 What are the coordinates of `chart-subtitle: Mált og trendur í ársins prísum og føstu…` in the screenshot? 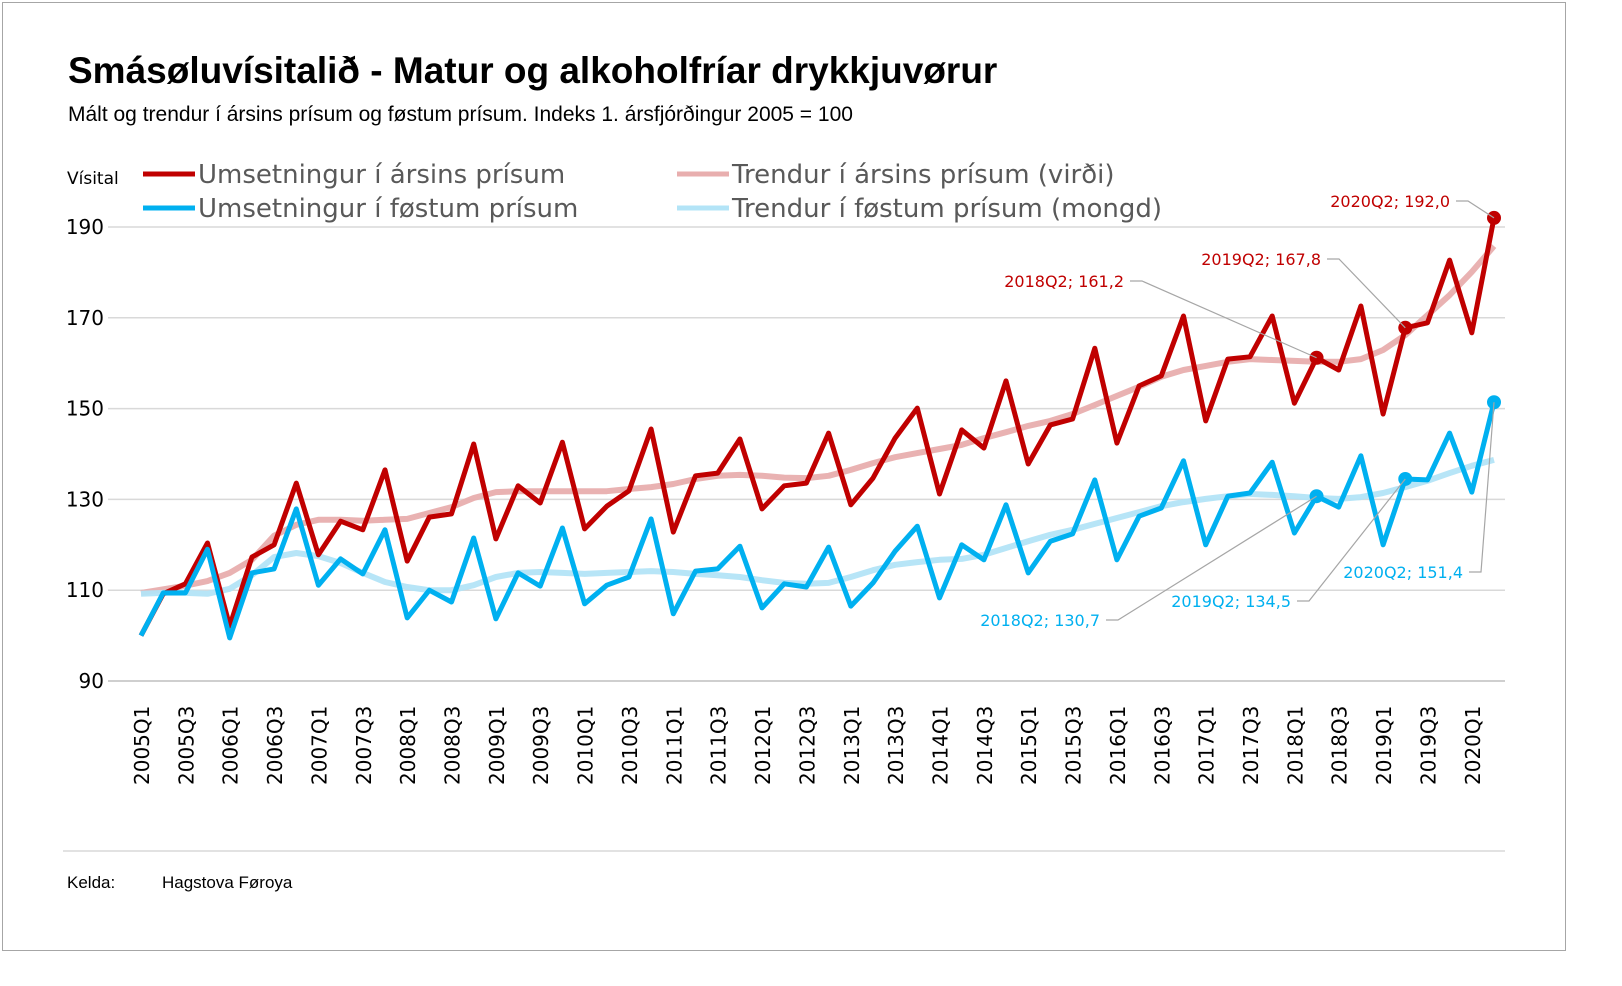 It's located at (460, 114).